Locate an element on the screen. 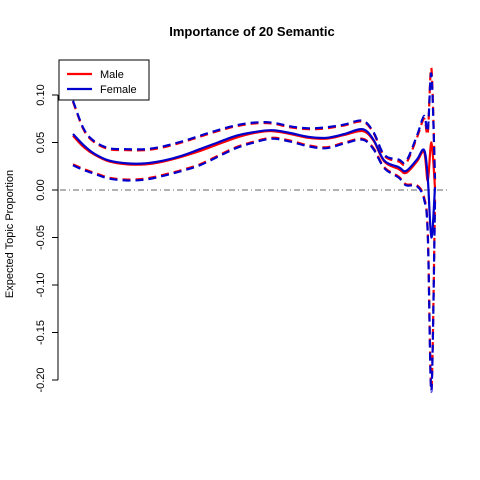 This screenshot has height=480, width=480. legend-box is located at coordinates (104, 80).